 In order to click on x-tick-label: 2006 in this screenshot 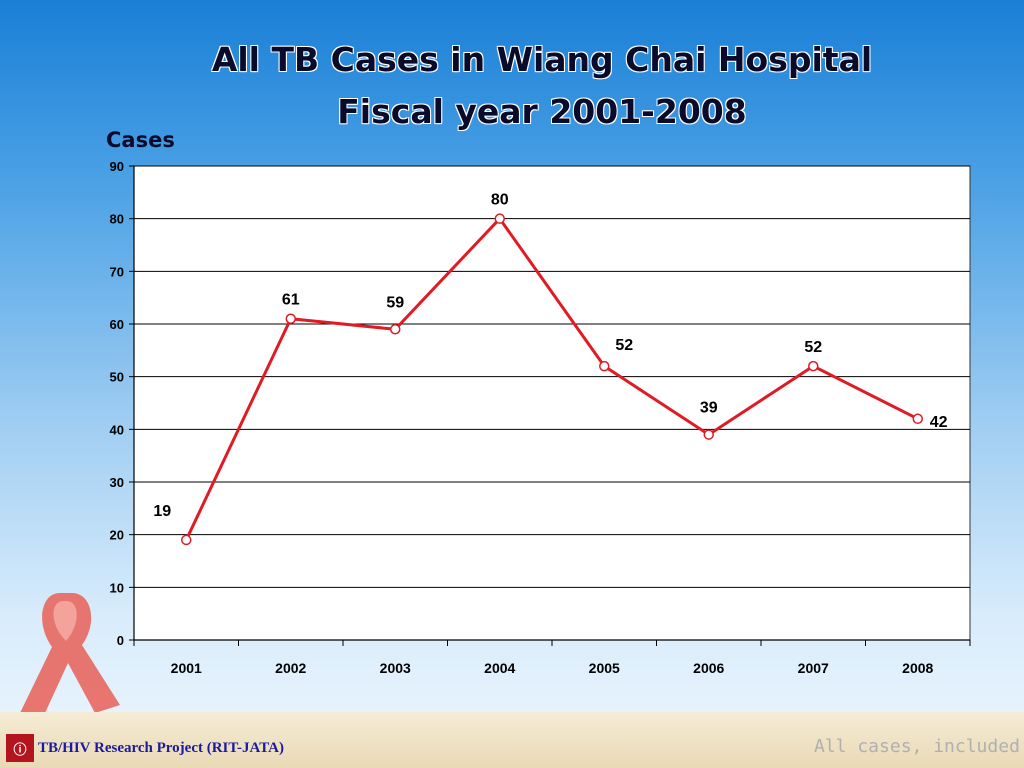, I will do `click(708, 668)`.